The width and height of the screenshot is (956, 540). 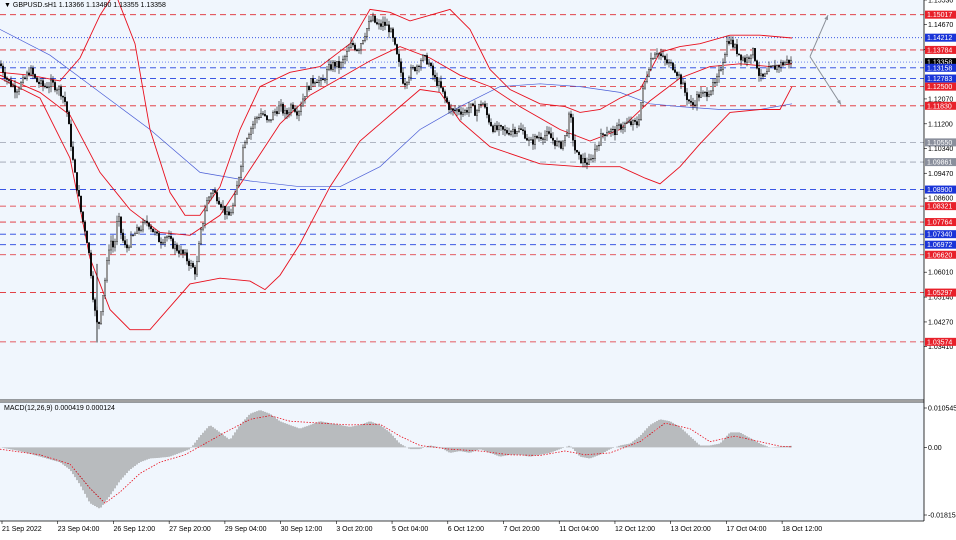 I want to click on price-level-label: 1.06972, so click(x=939, y=245).